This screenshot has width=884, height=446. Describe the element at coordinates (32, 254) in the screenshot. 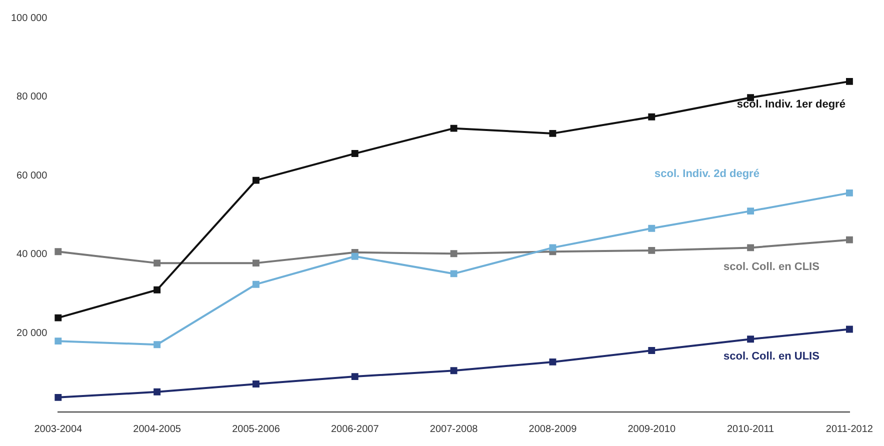

I see `y-tick-label: 40 000` at that location.